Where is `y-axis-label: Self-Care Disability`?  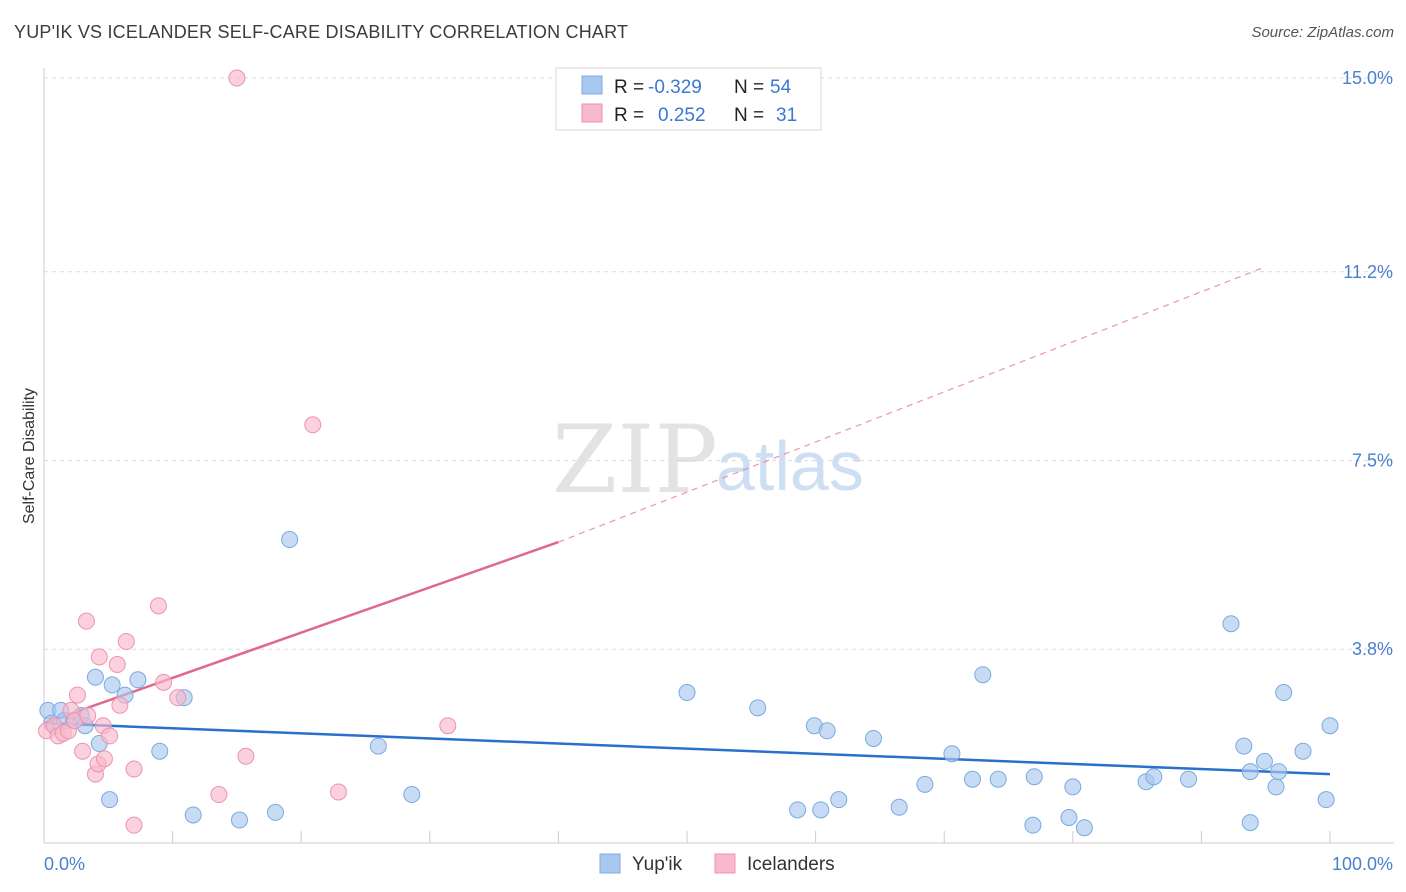
y-axis-label: Self-Care Disability is located at coordinates (29, 456).